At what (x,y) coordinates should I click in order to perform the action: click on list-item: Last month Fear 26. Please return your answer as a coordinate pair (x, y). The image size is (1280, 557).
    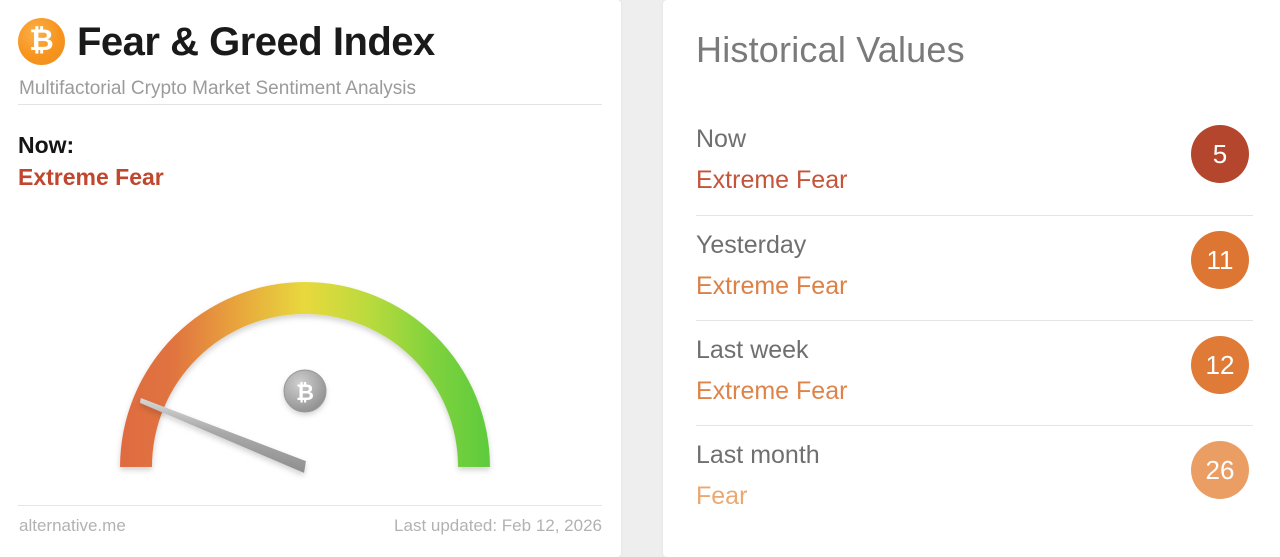
    Looking at the image, I should click on (974, 477).